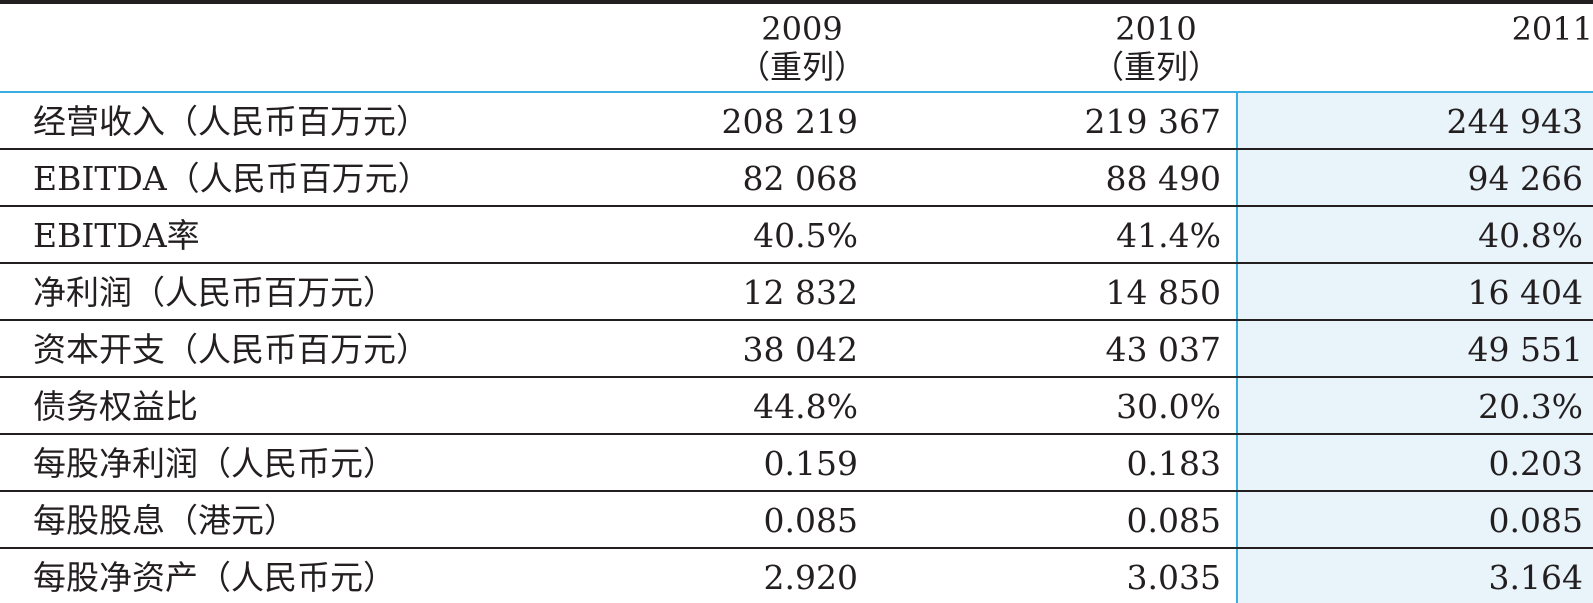  What do you see at coordinates (810, 463) in the screenshot?
I see `cell-2009: 0.159` at bounding box center [810, 463].